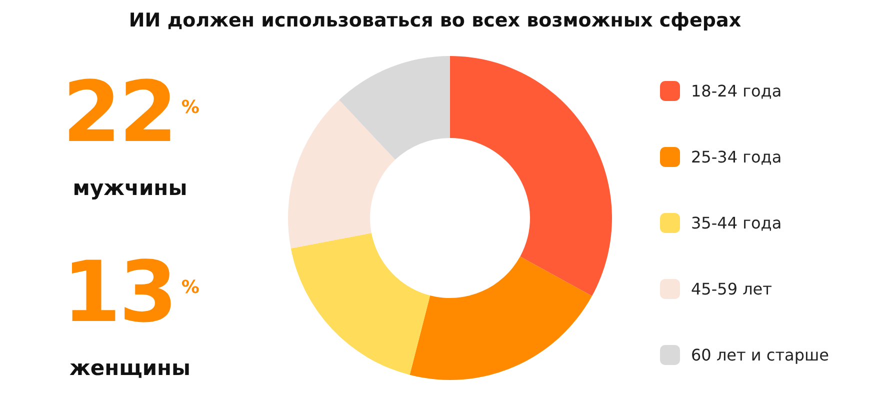 The image size is (870, 400). Describe the element at coordinates (736, 223) in the screenshot. I see `legend-label: 35-44 года` at that location.